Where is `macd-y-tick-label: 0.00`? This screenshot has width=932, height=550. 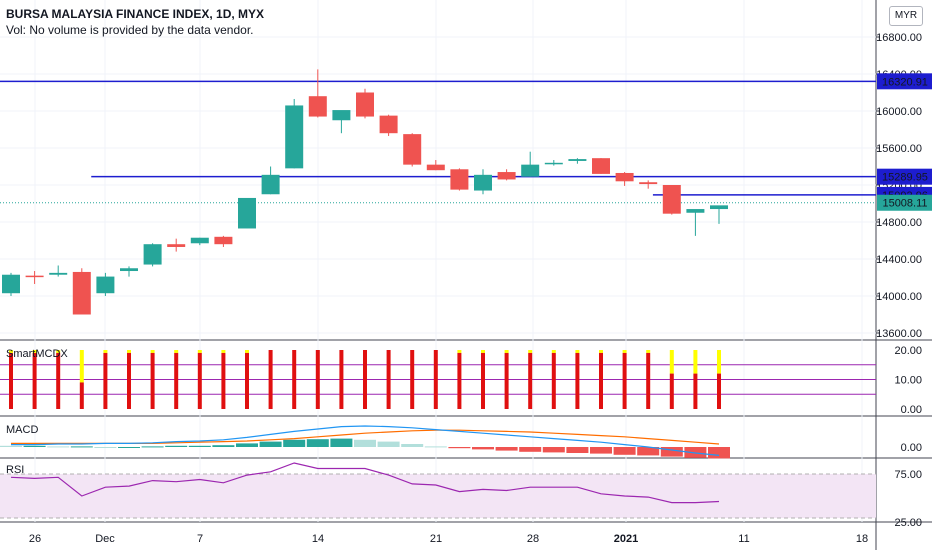 macd-y-tick-label: 0.00 is located at coordinates (911, 448).